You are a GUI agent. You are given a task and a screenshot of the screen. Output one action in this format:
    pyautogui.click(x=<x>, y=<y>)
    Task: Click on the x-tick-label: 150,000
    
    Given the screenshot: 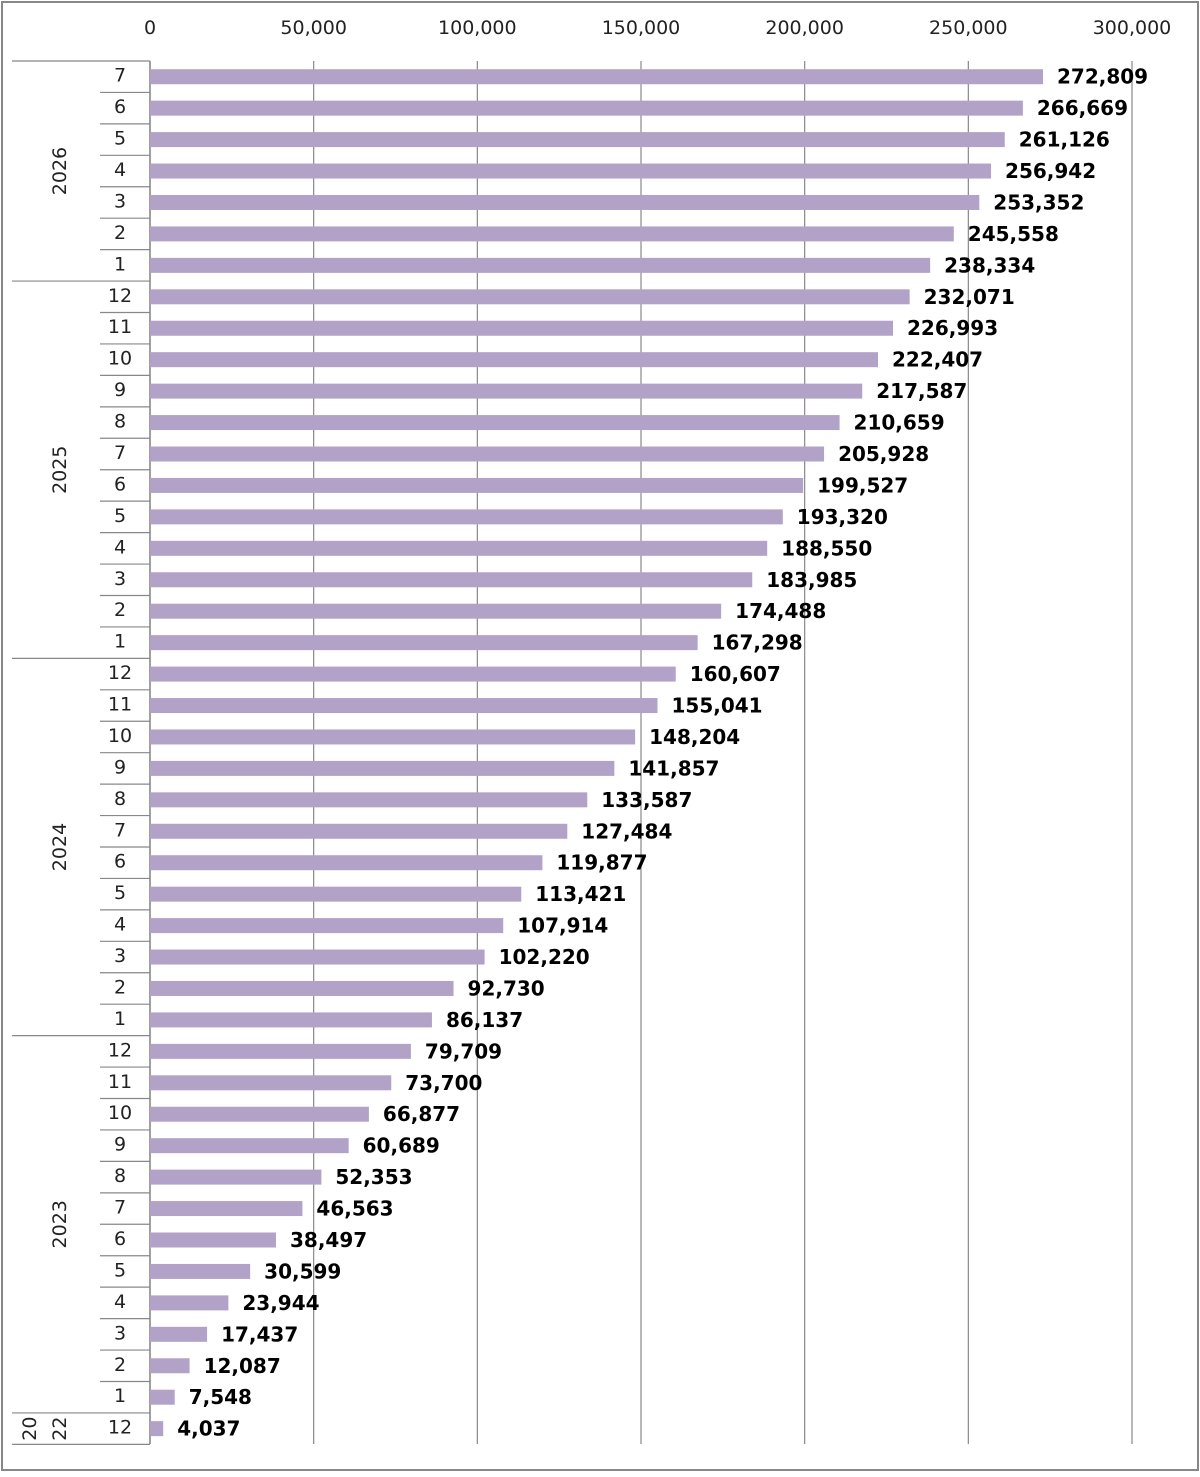 What is the action you would take?
    pyautogui.click(x=641, y=28)
    